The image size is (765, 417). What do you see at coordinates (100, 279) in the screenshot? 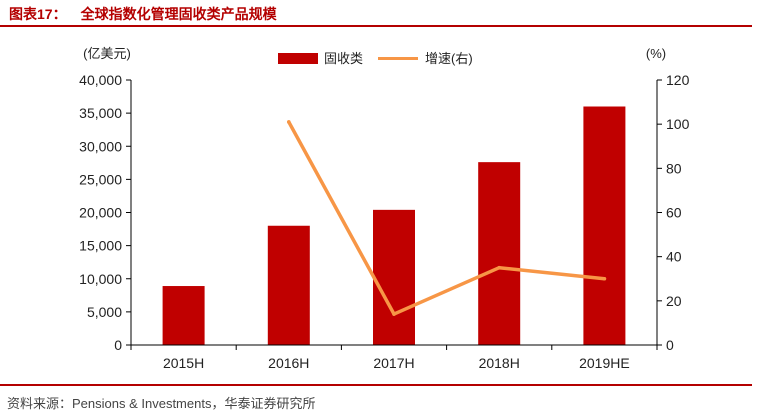
I see `y-left-tick-label: 10,000` at bounding box center [100, 279].